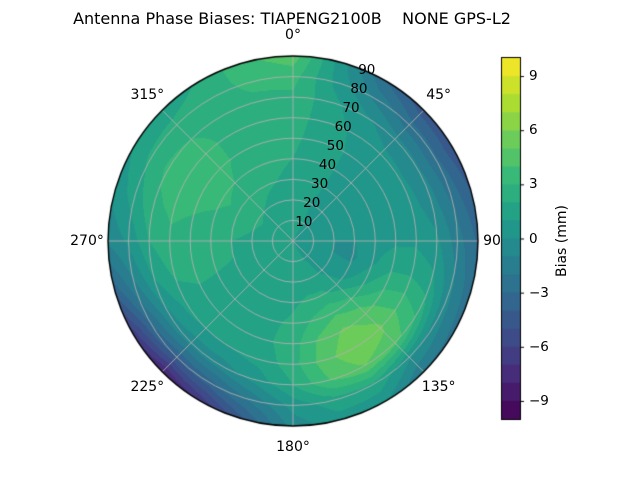 The width and height of the screenshot is (640, 480). I want to click on angular-tick-label-315: 315°, so click(147, 95).